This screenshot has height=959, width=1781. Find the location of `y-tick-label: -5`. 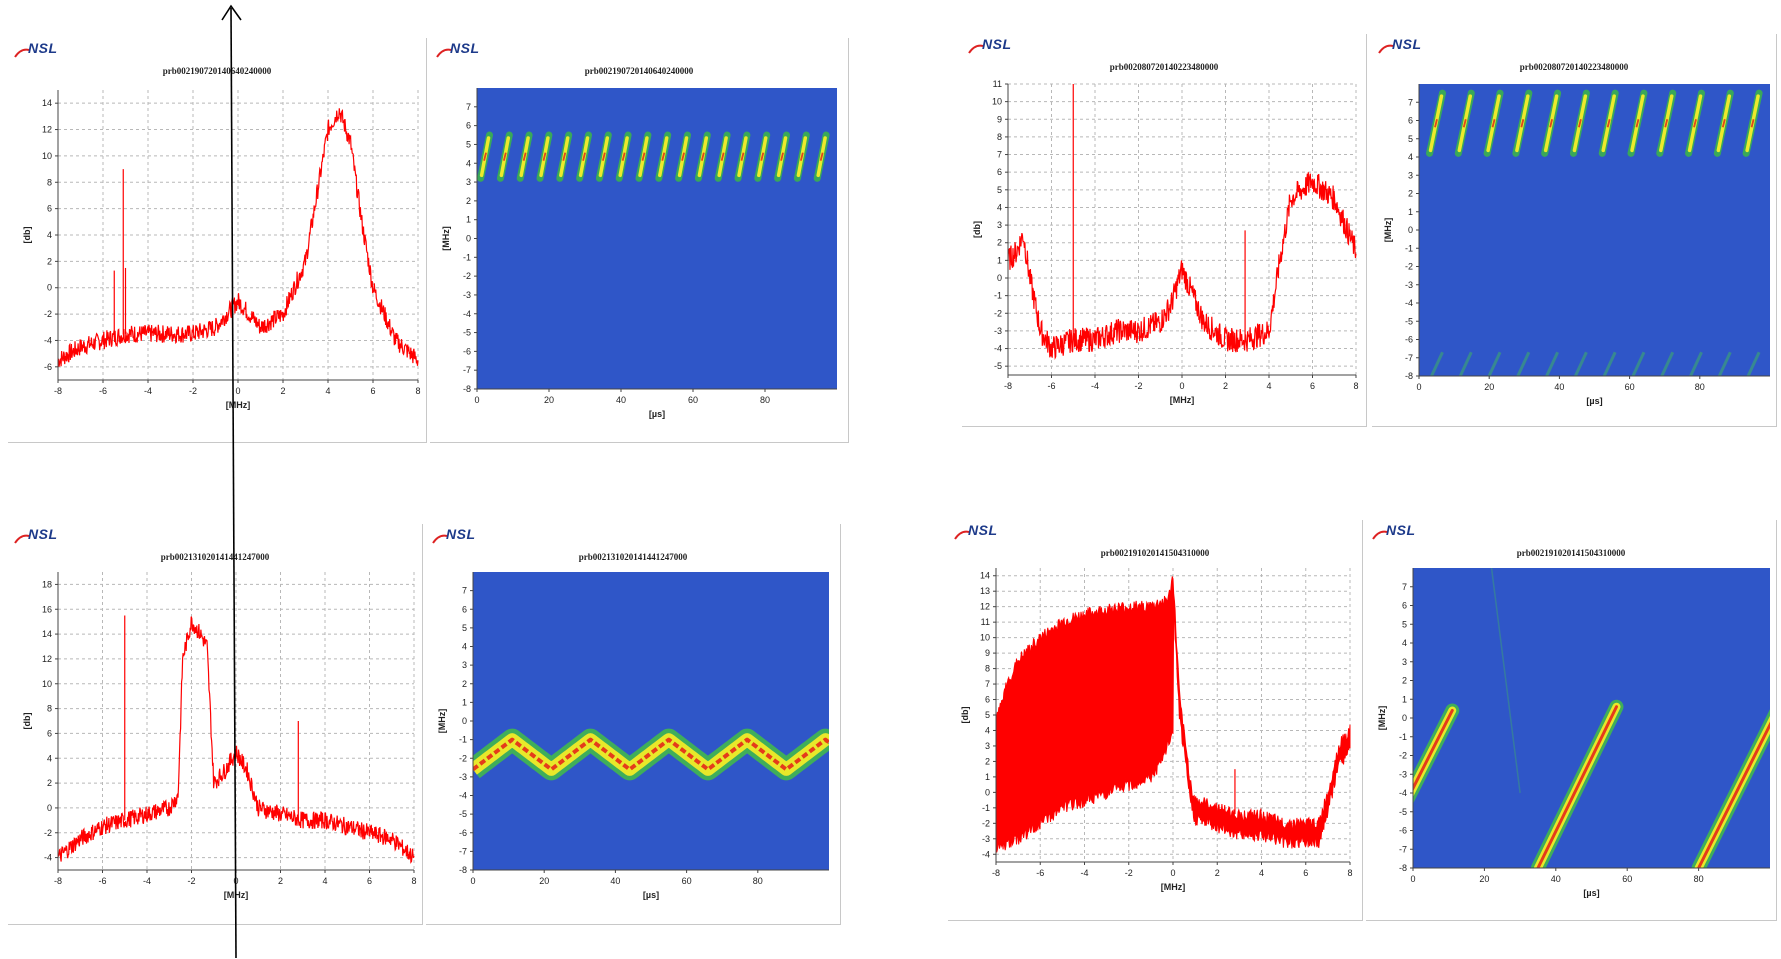

y-tick-label: -5 is located at coordinates (463, 814).